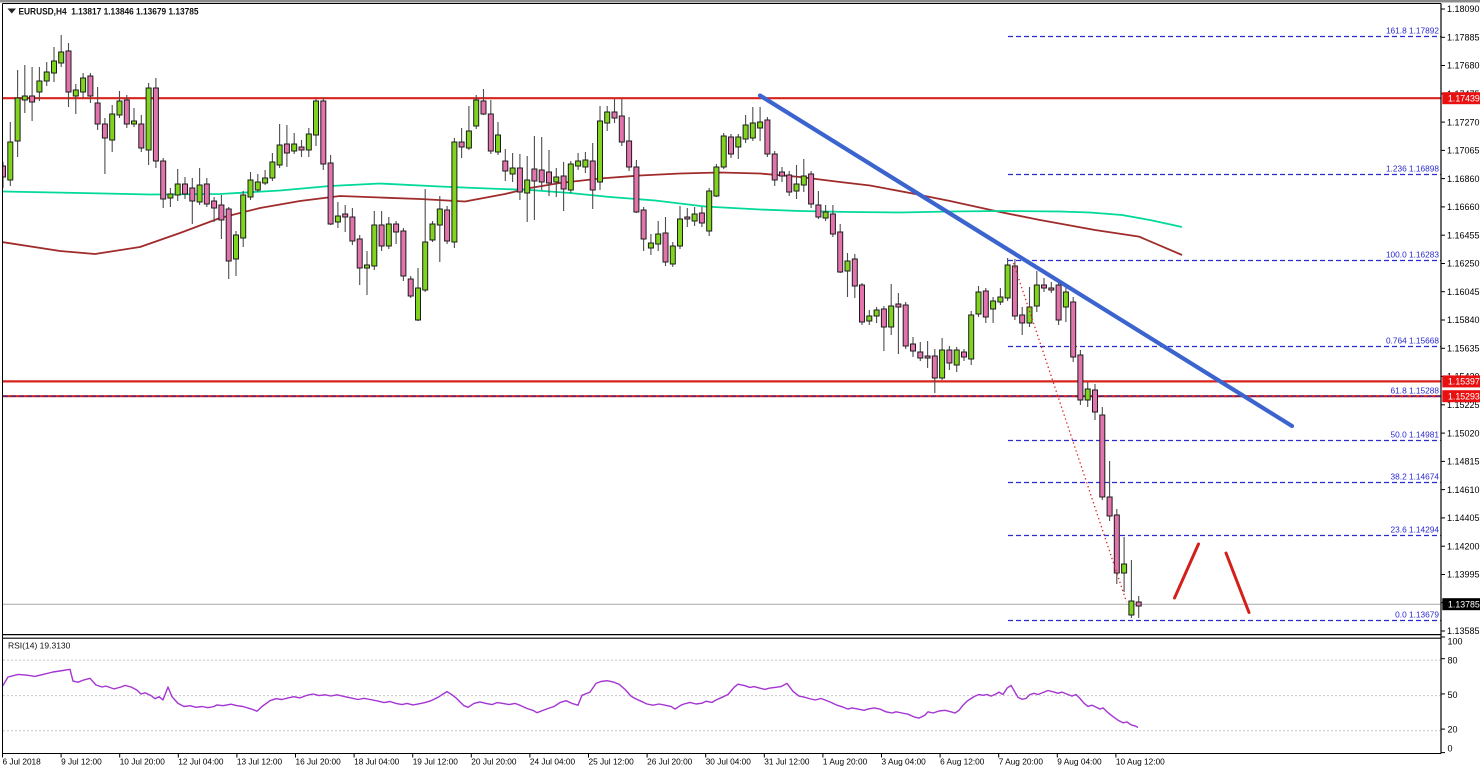 This screenshot has height=777, width=1480. Describe the element at coordinates (1463, 518) in the screenshot. I see `svg-text: 1.14405` at that location.